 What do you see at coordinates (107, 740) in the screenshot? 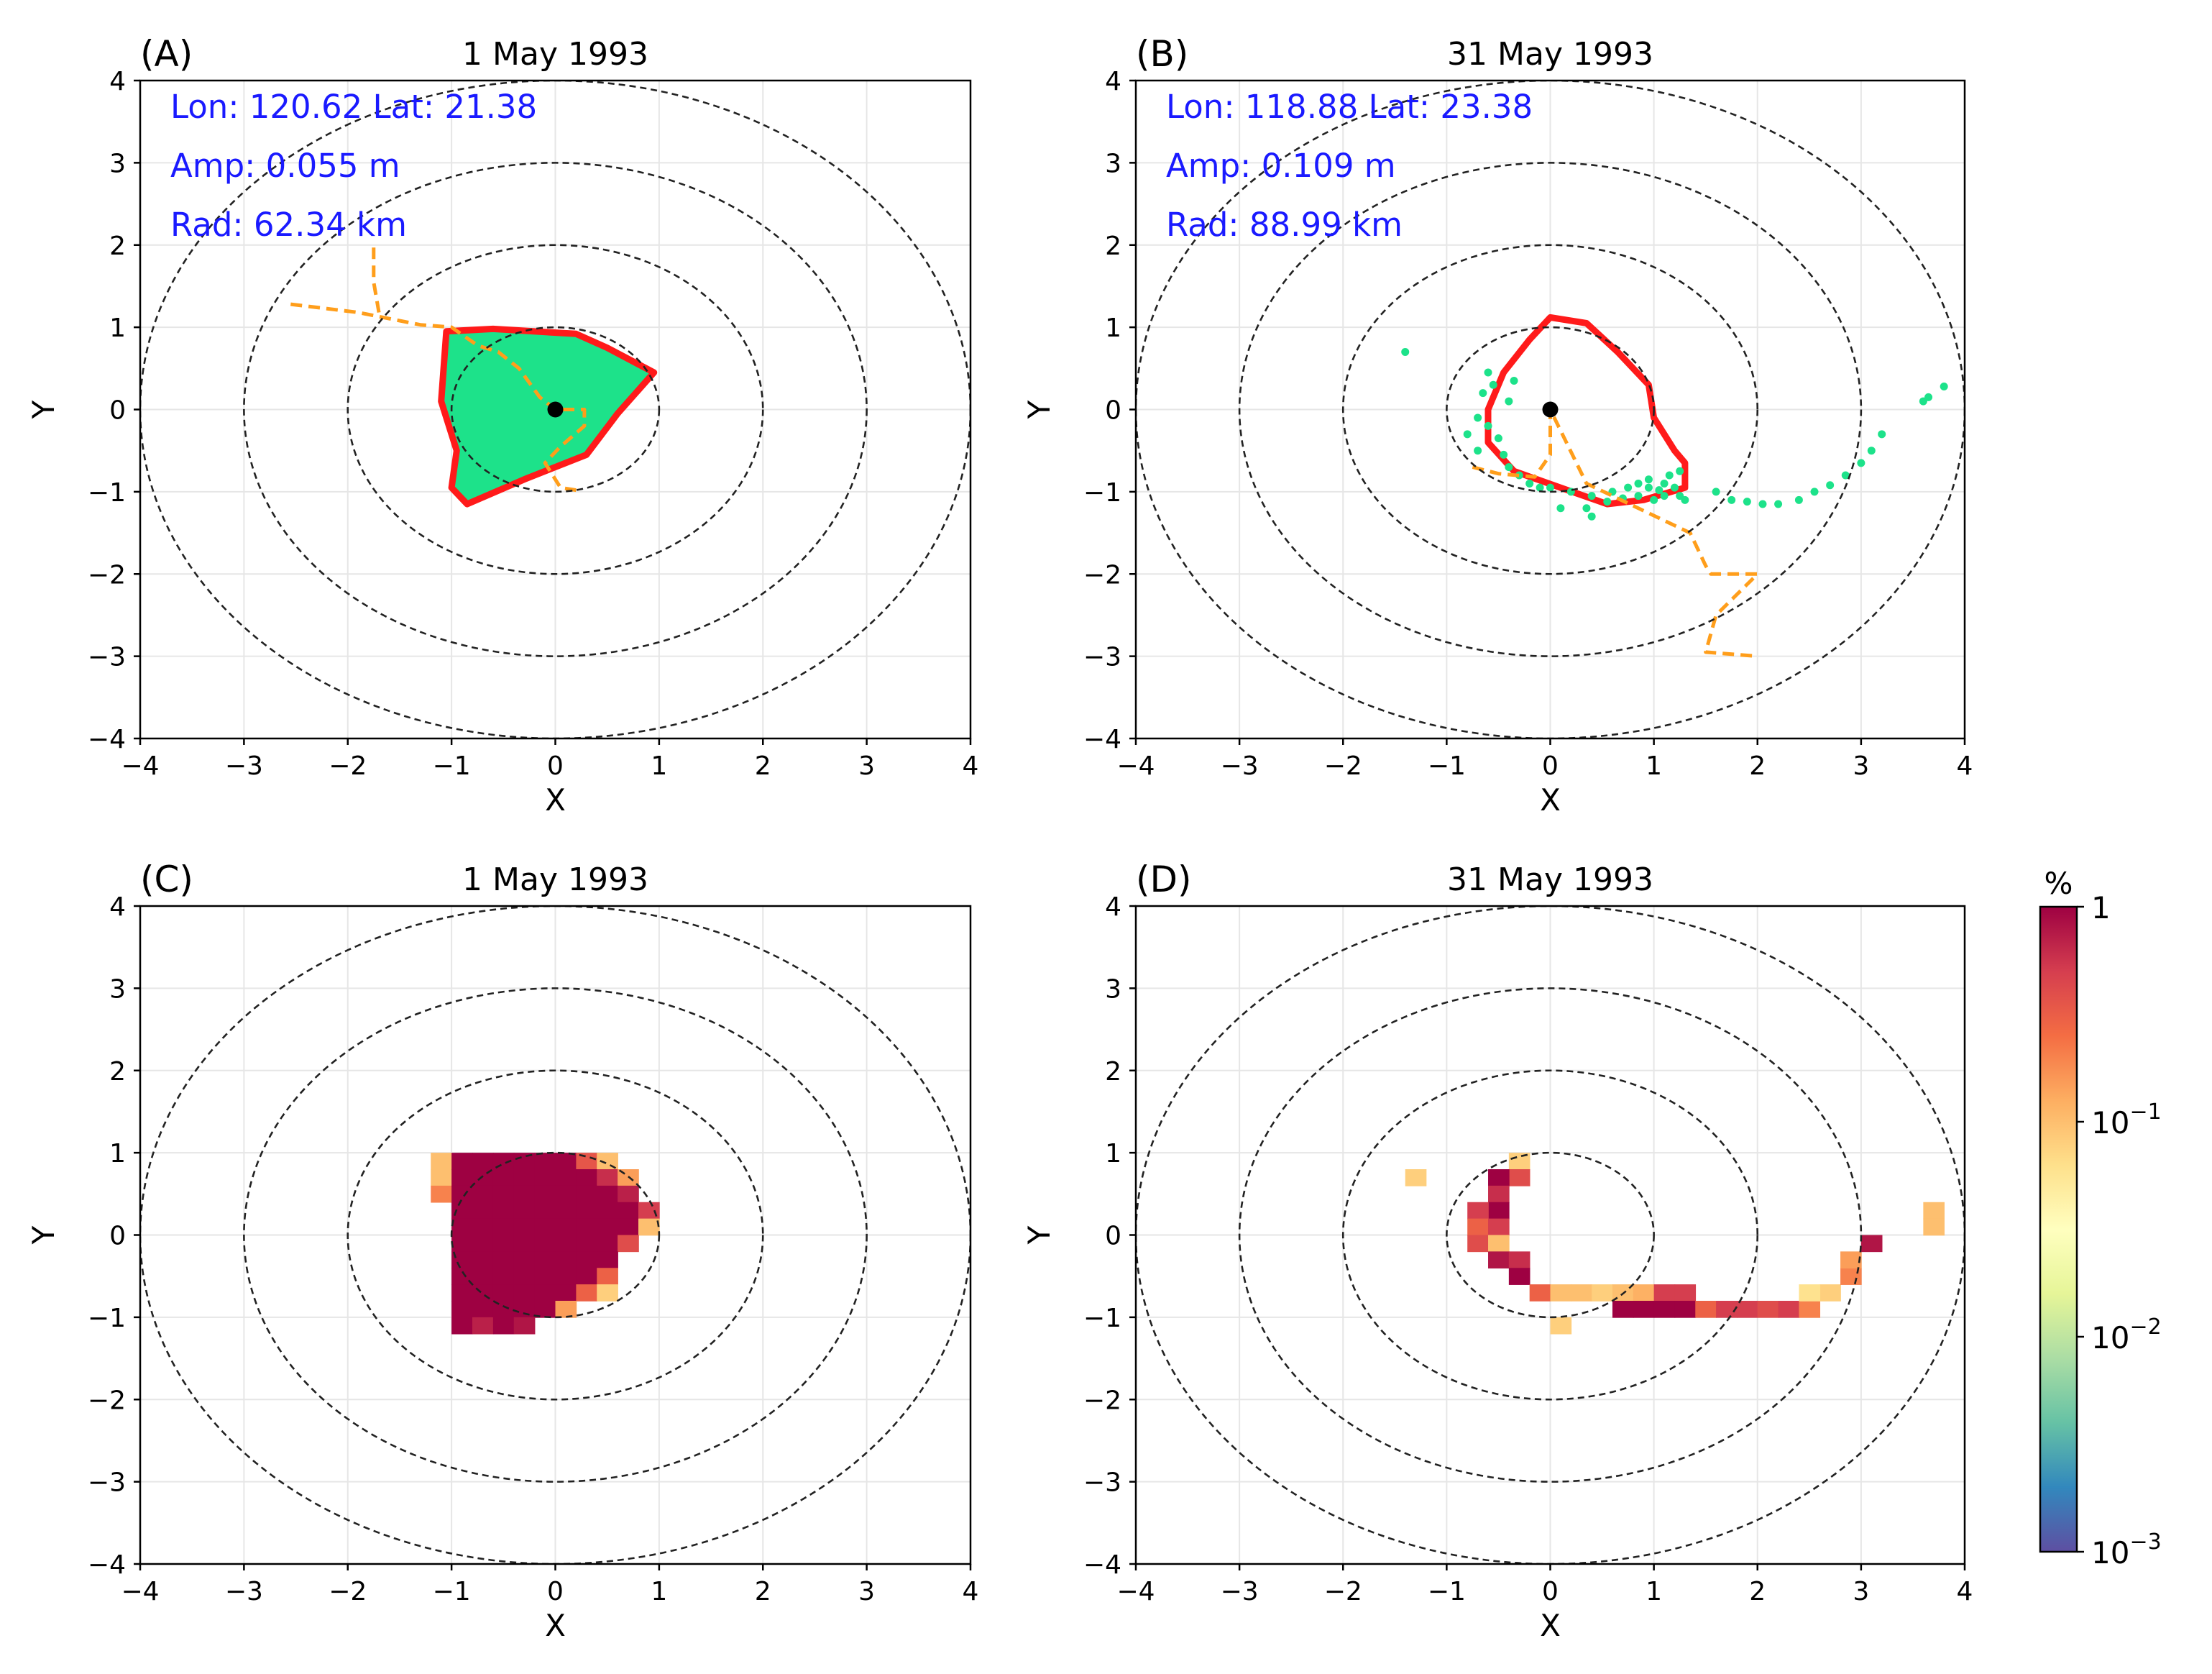
I see `y-tick-label: −4` at bounding box center [107, 740].